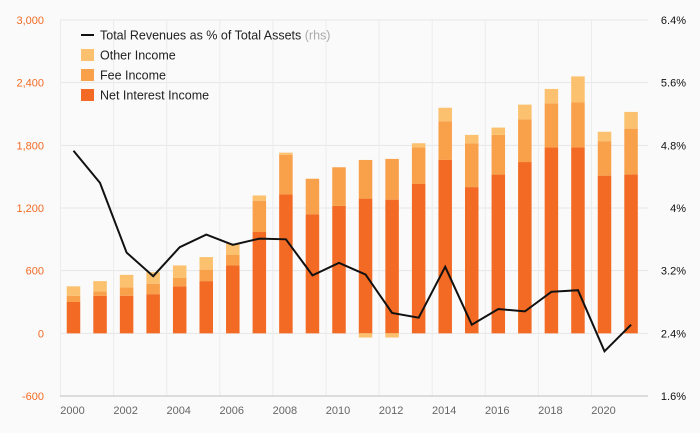  Describe the element at coordinates (126, 291) in the screenshot. I see `bar-fee-income-2002` at that location.